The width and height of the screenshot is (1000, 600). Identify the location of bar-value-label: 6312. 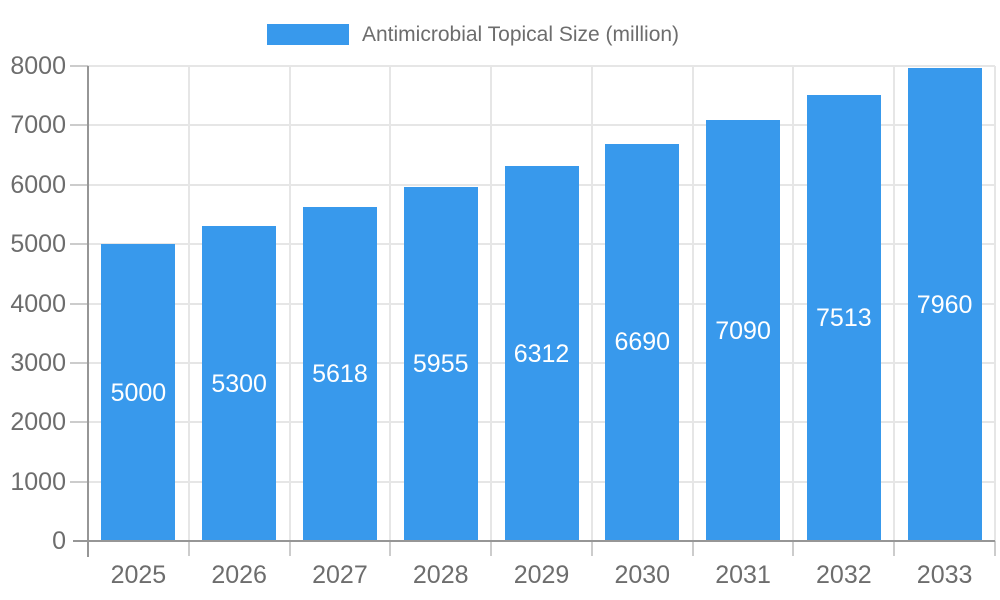
(541, 353).